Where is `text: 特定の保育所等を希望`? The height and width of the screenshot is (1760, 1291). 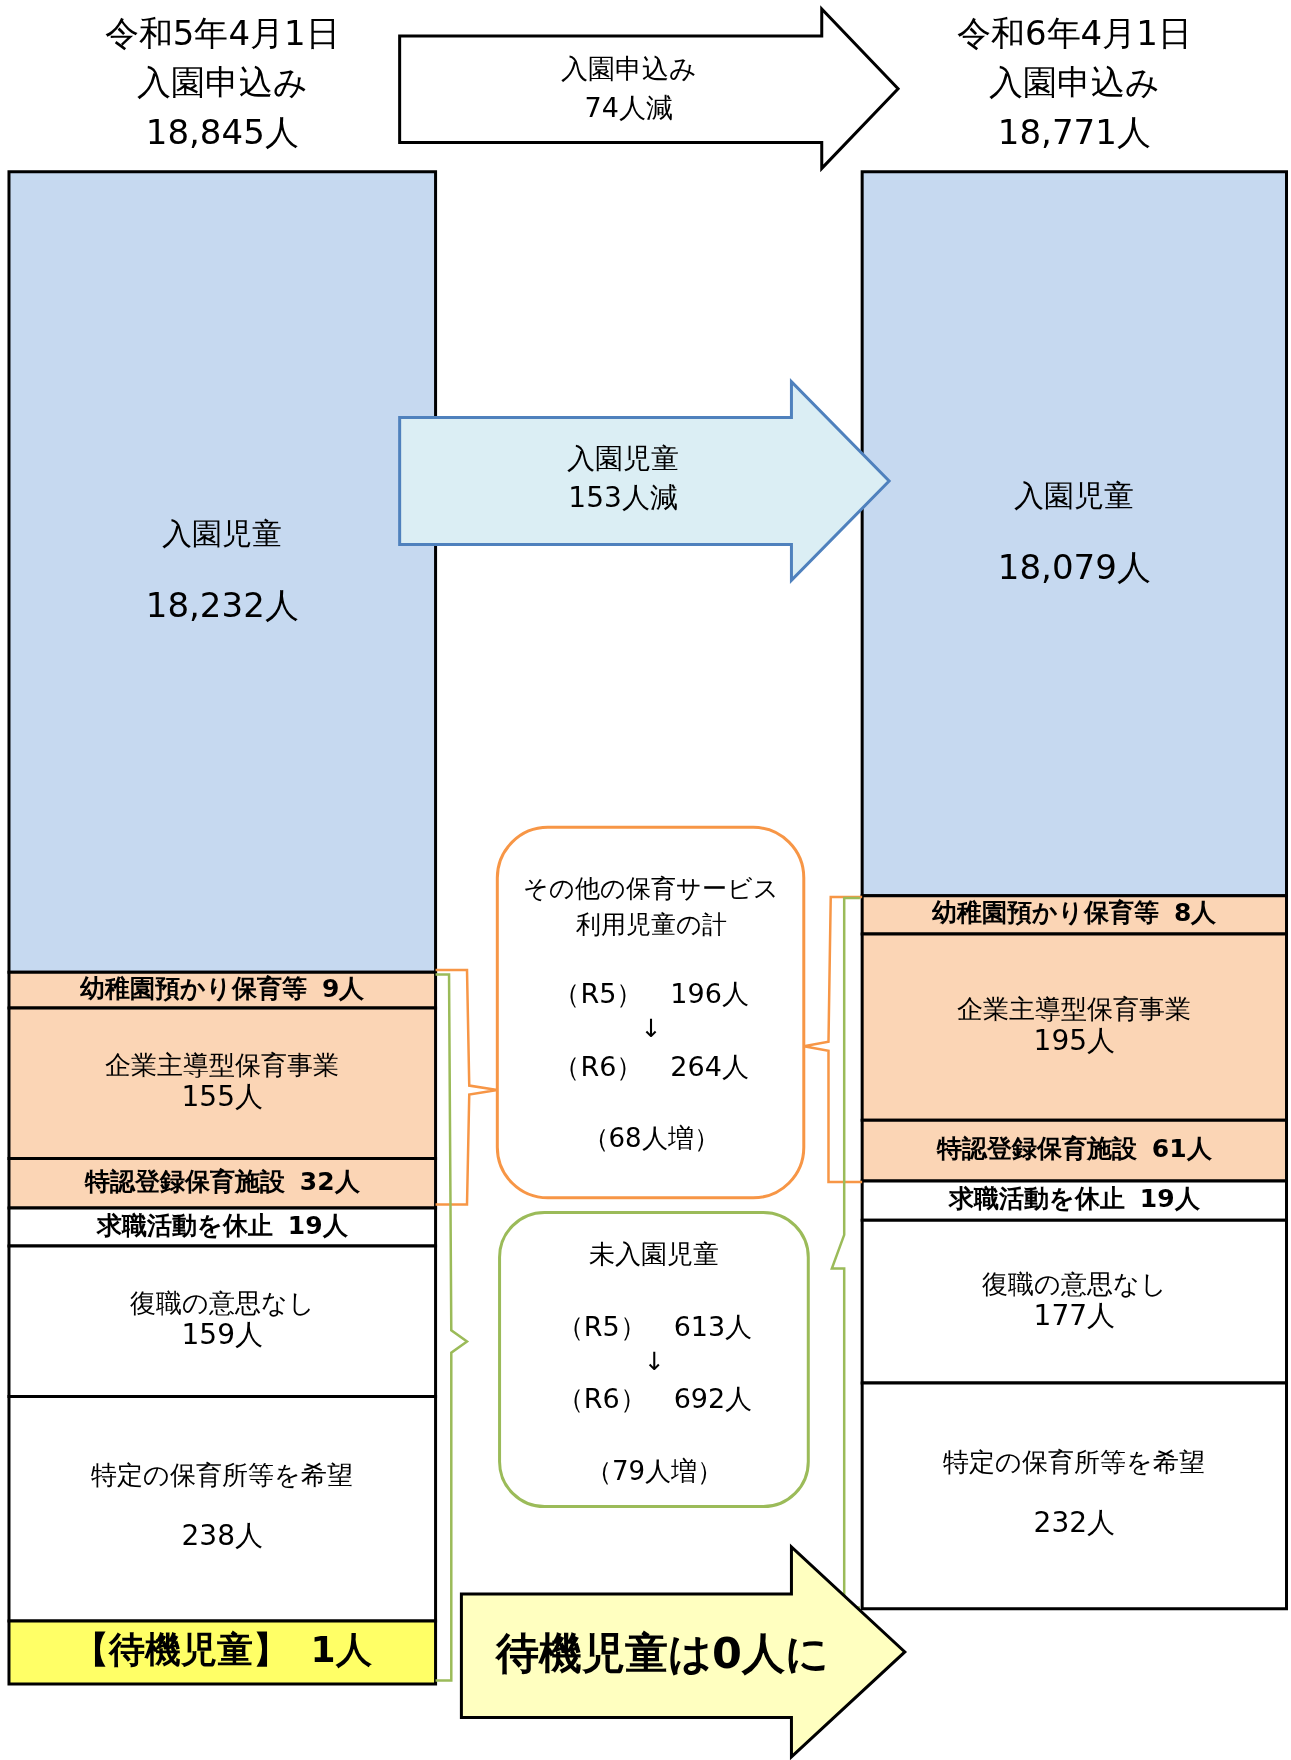 text: 特定の保育所等を希望 is located at coordinates (222, 1475).